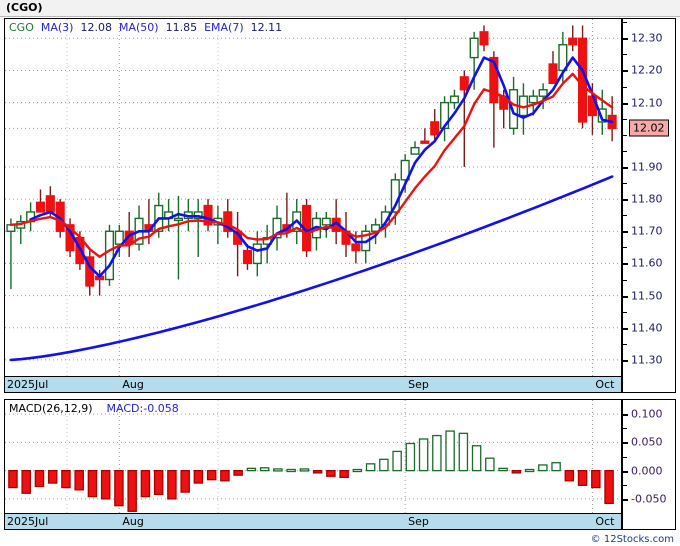 This screenshot has width=680, height=546. Describe the element at coordinates (340, 8) in the screenshot. I see `window-title-bar: (CGO)` at that location.